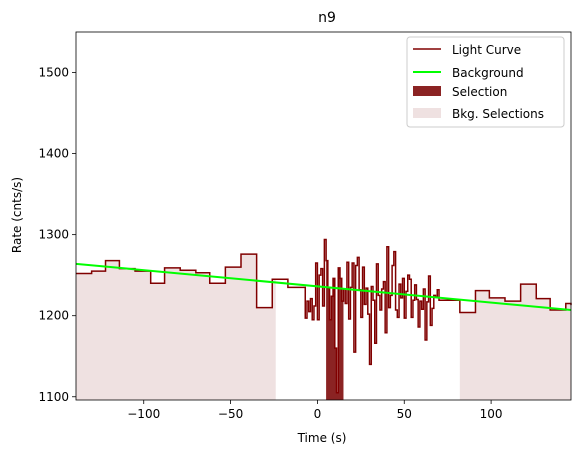  I want to click on x-tick-label: −100, so click(143, 414).